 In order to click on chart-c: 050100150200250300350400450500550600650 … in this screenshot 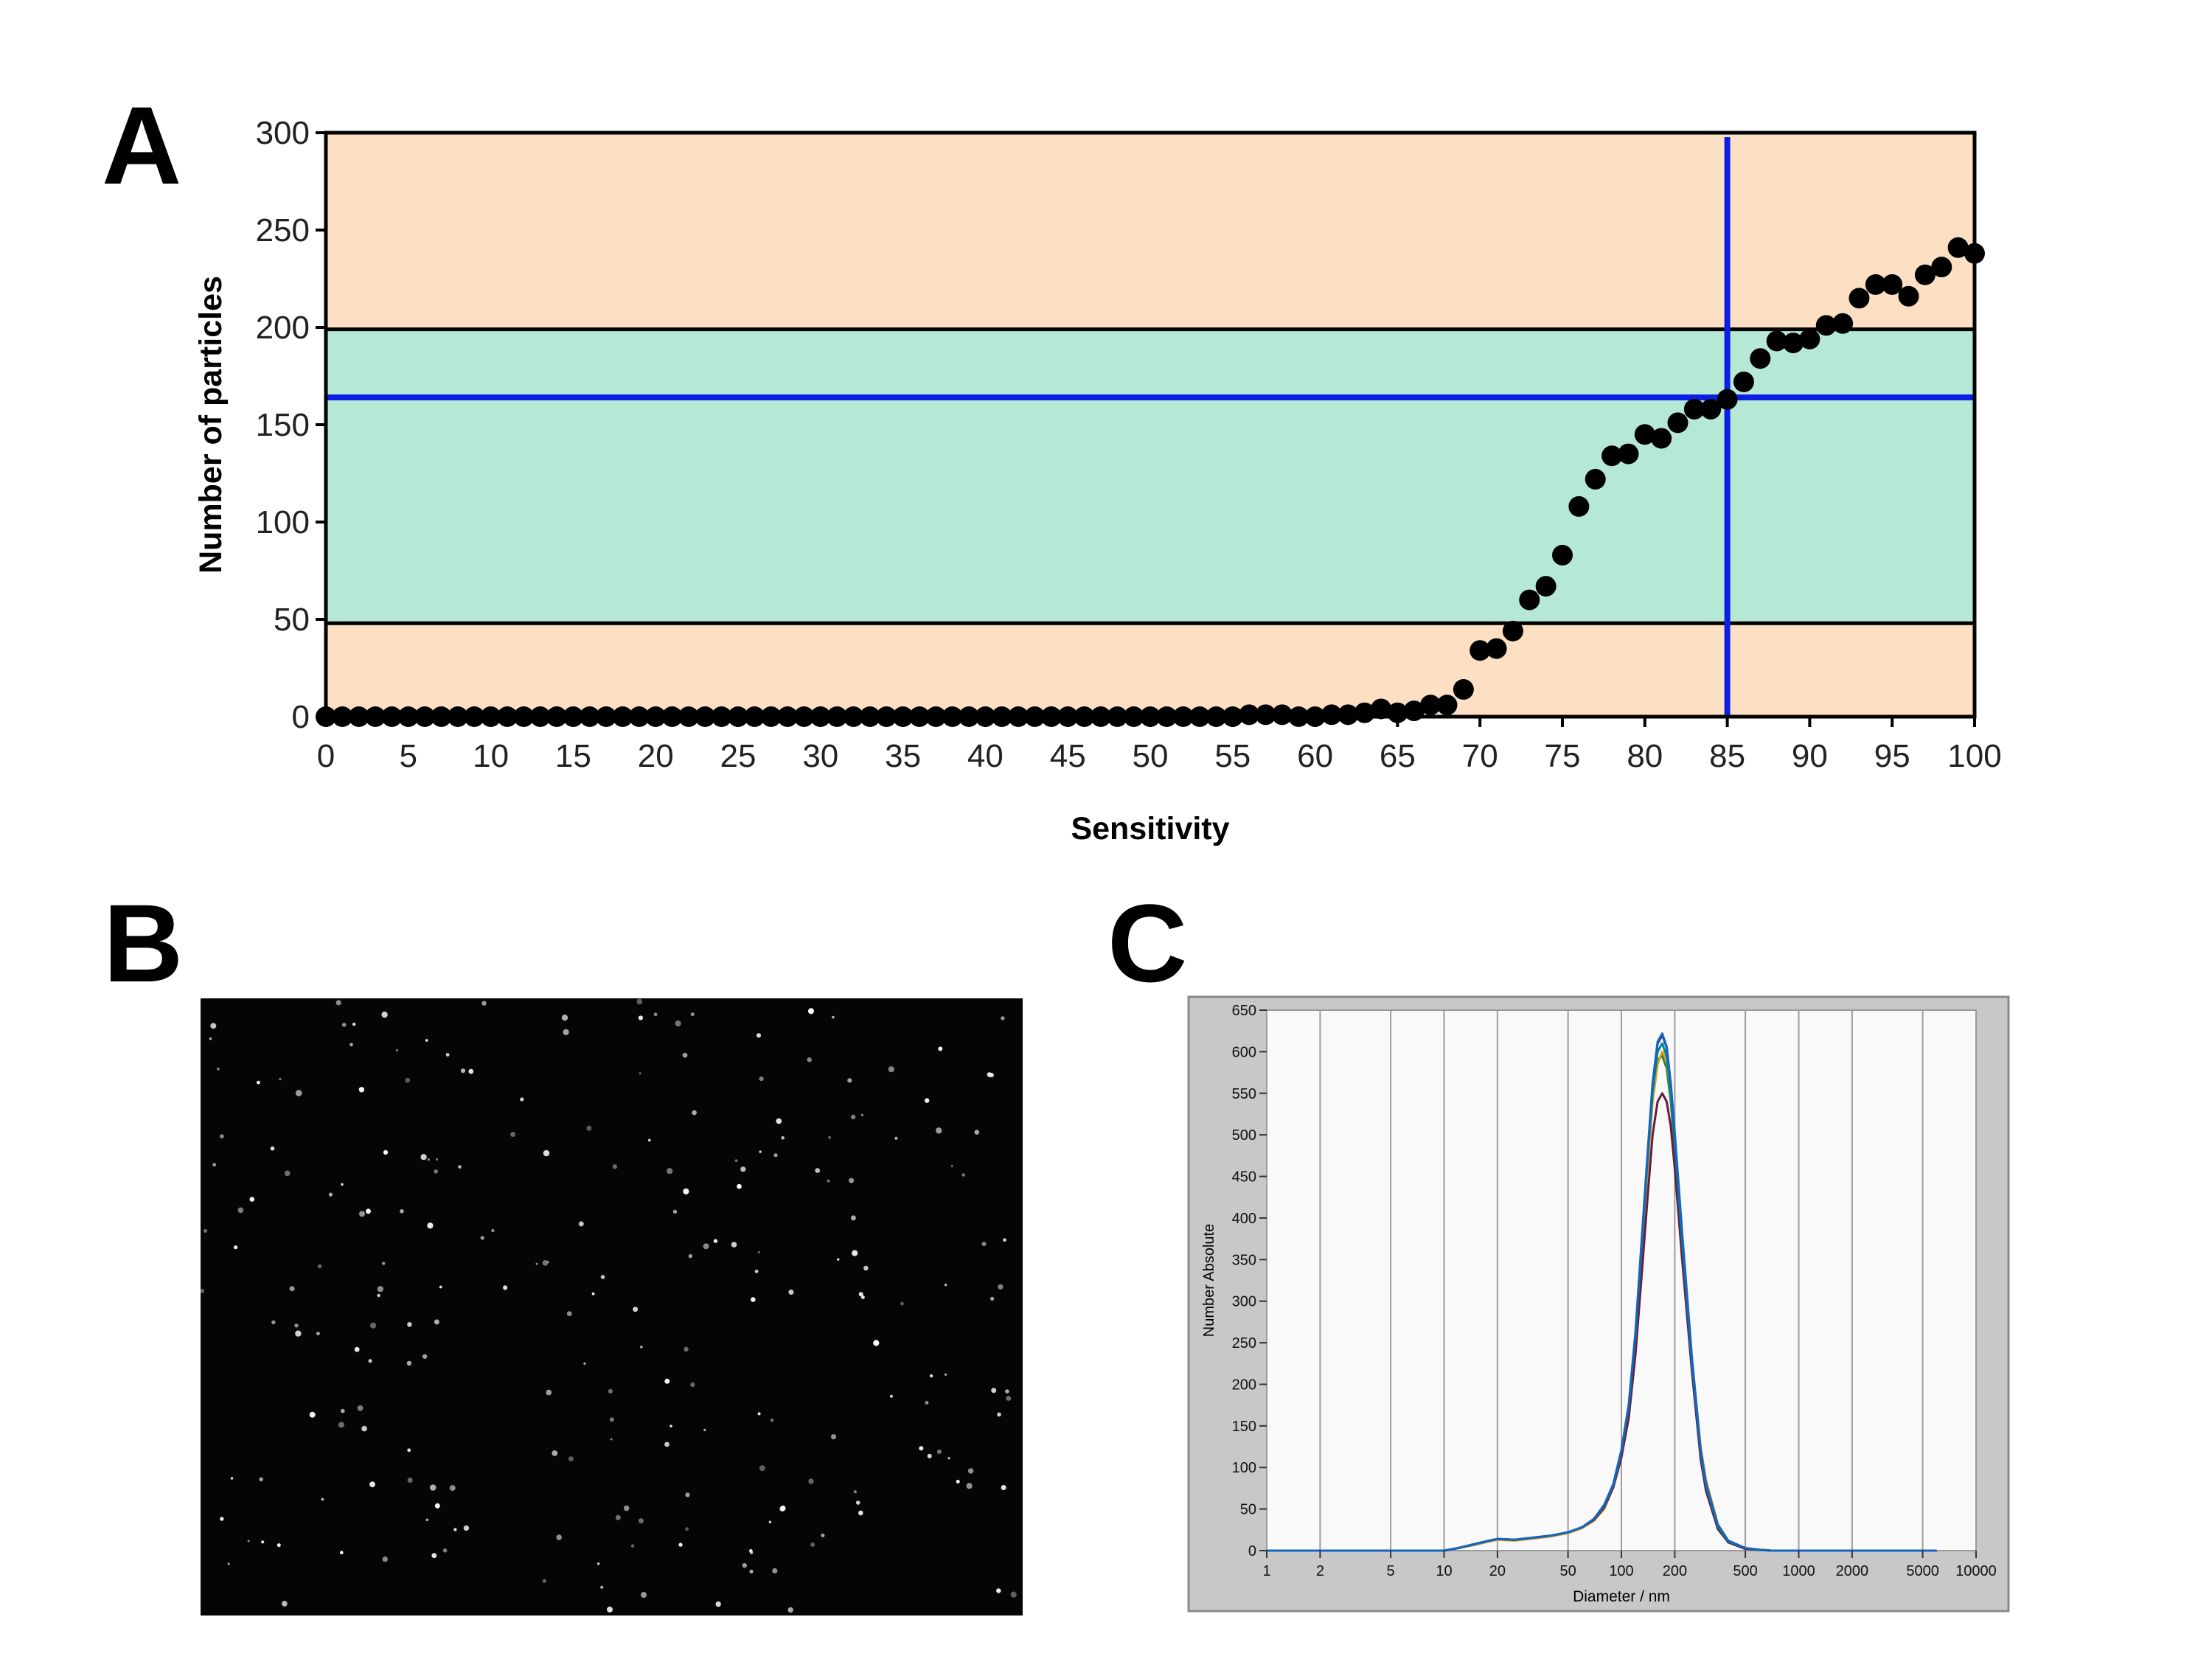, I will do `click(1598, 1304)`.